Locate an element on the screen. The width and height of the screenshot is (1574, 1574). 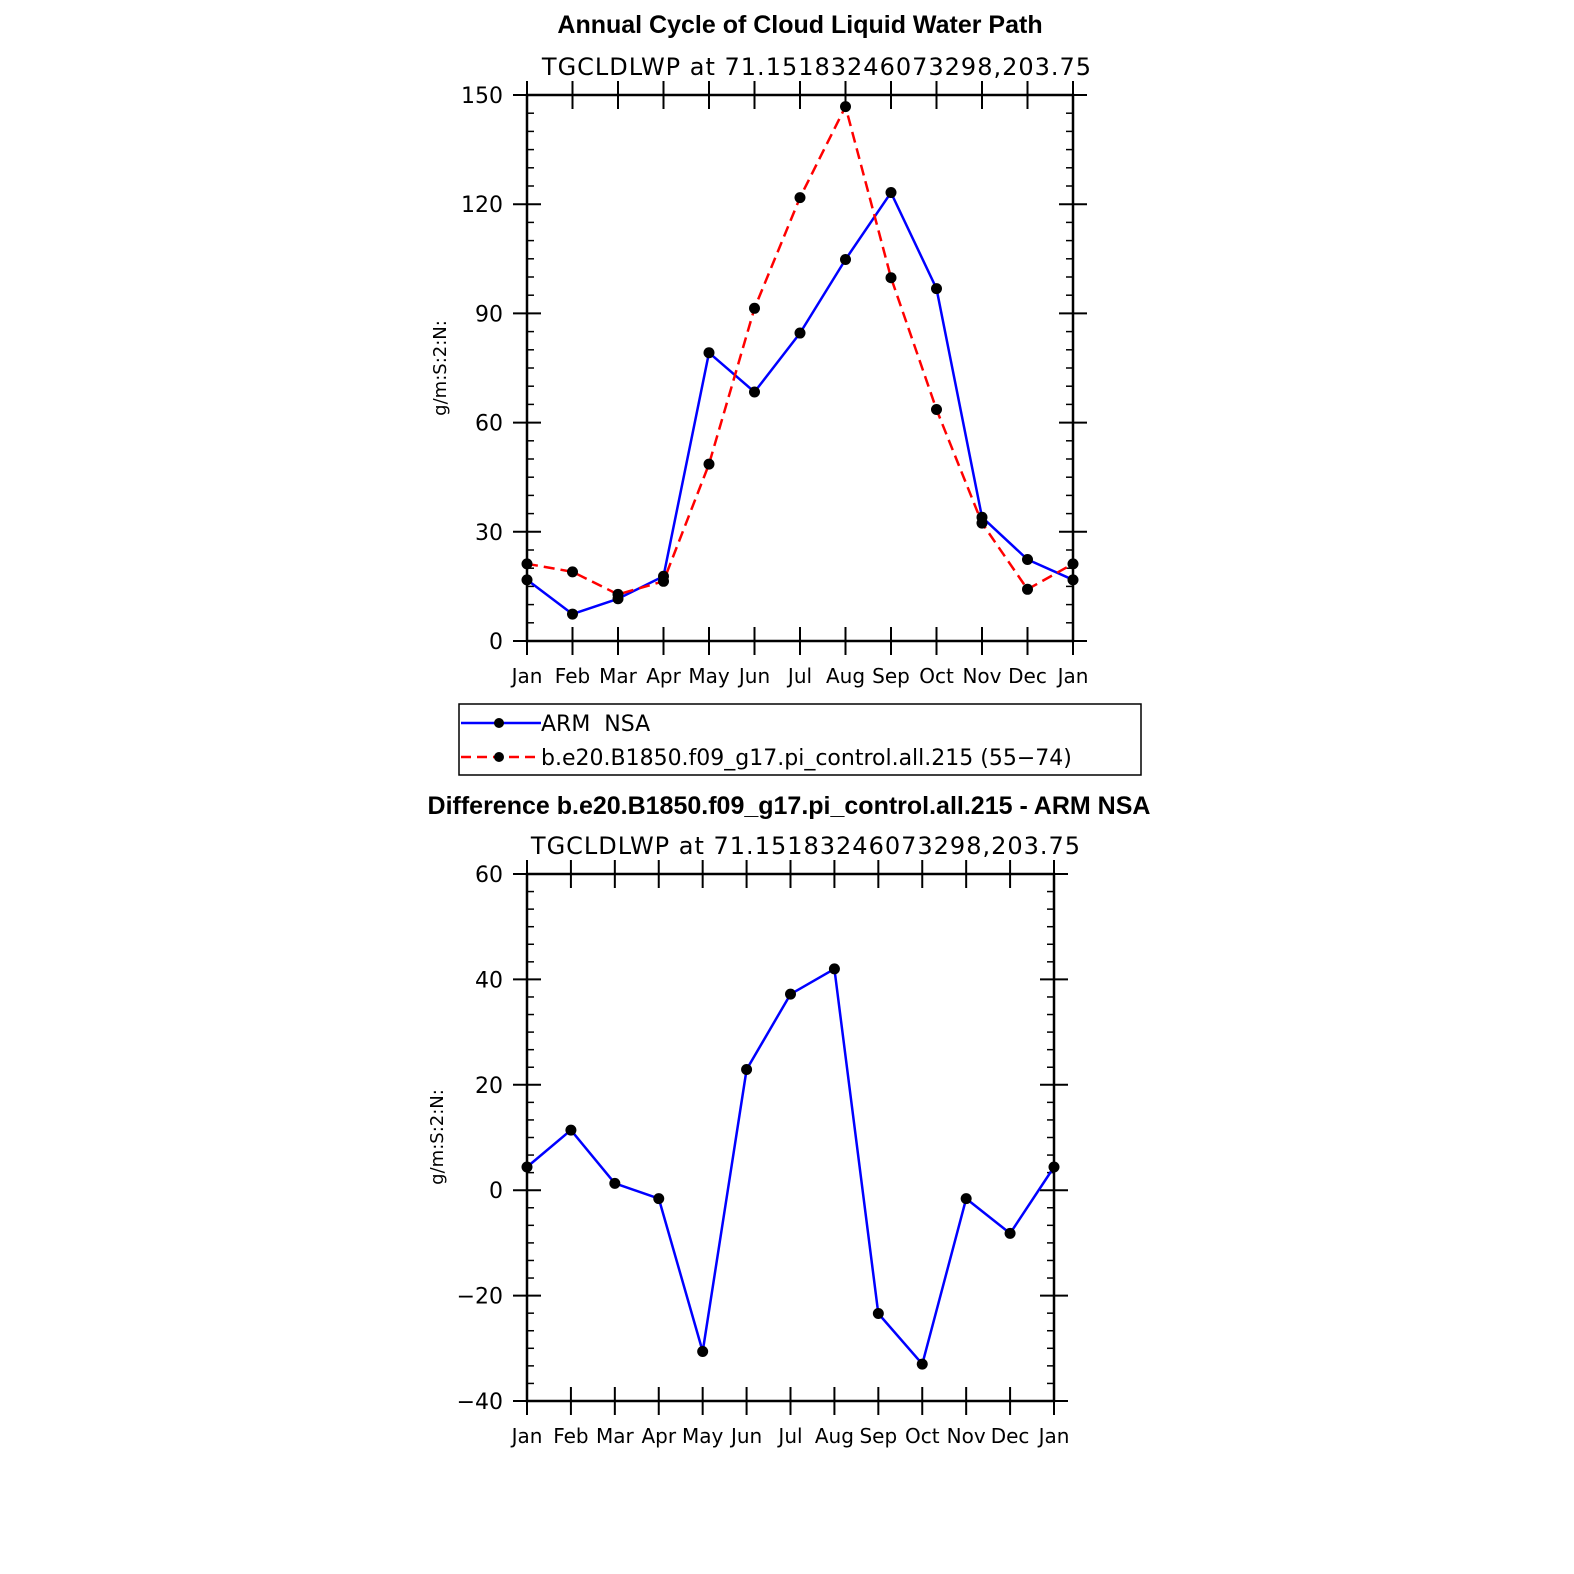
chart1-ytick-label: 0 is located at coordinates (496, 642).